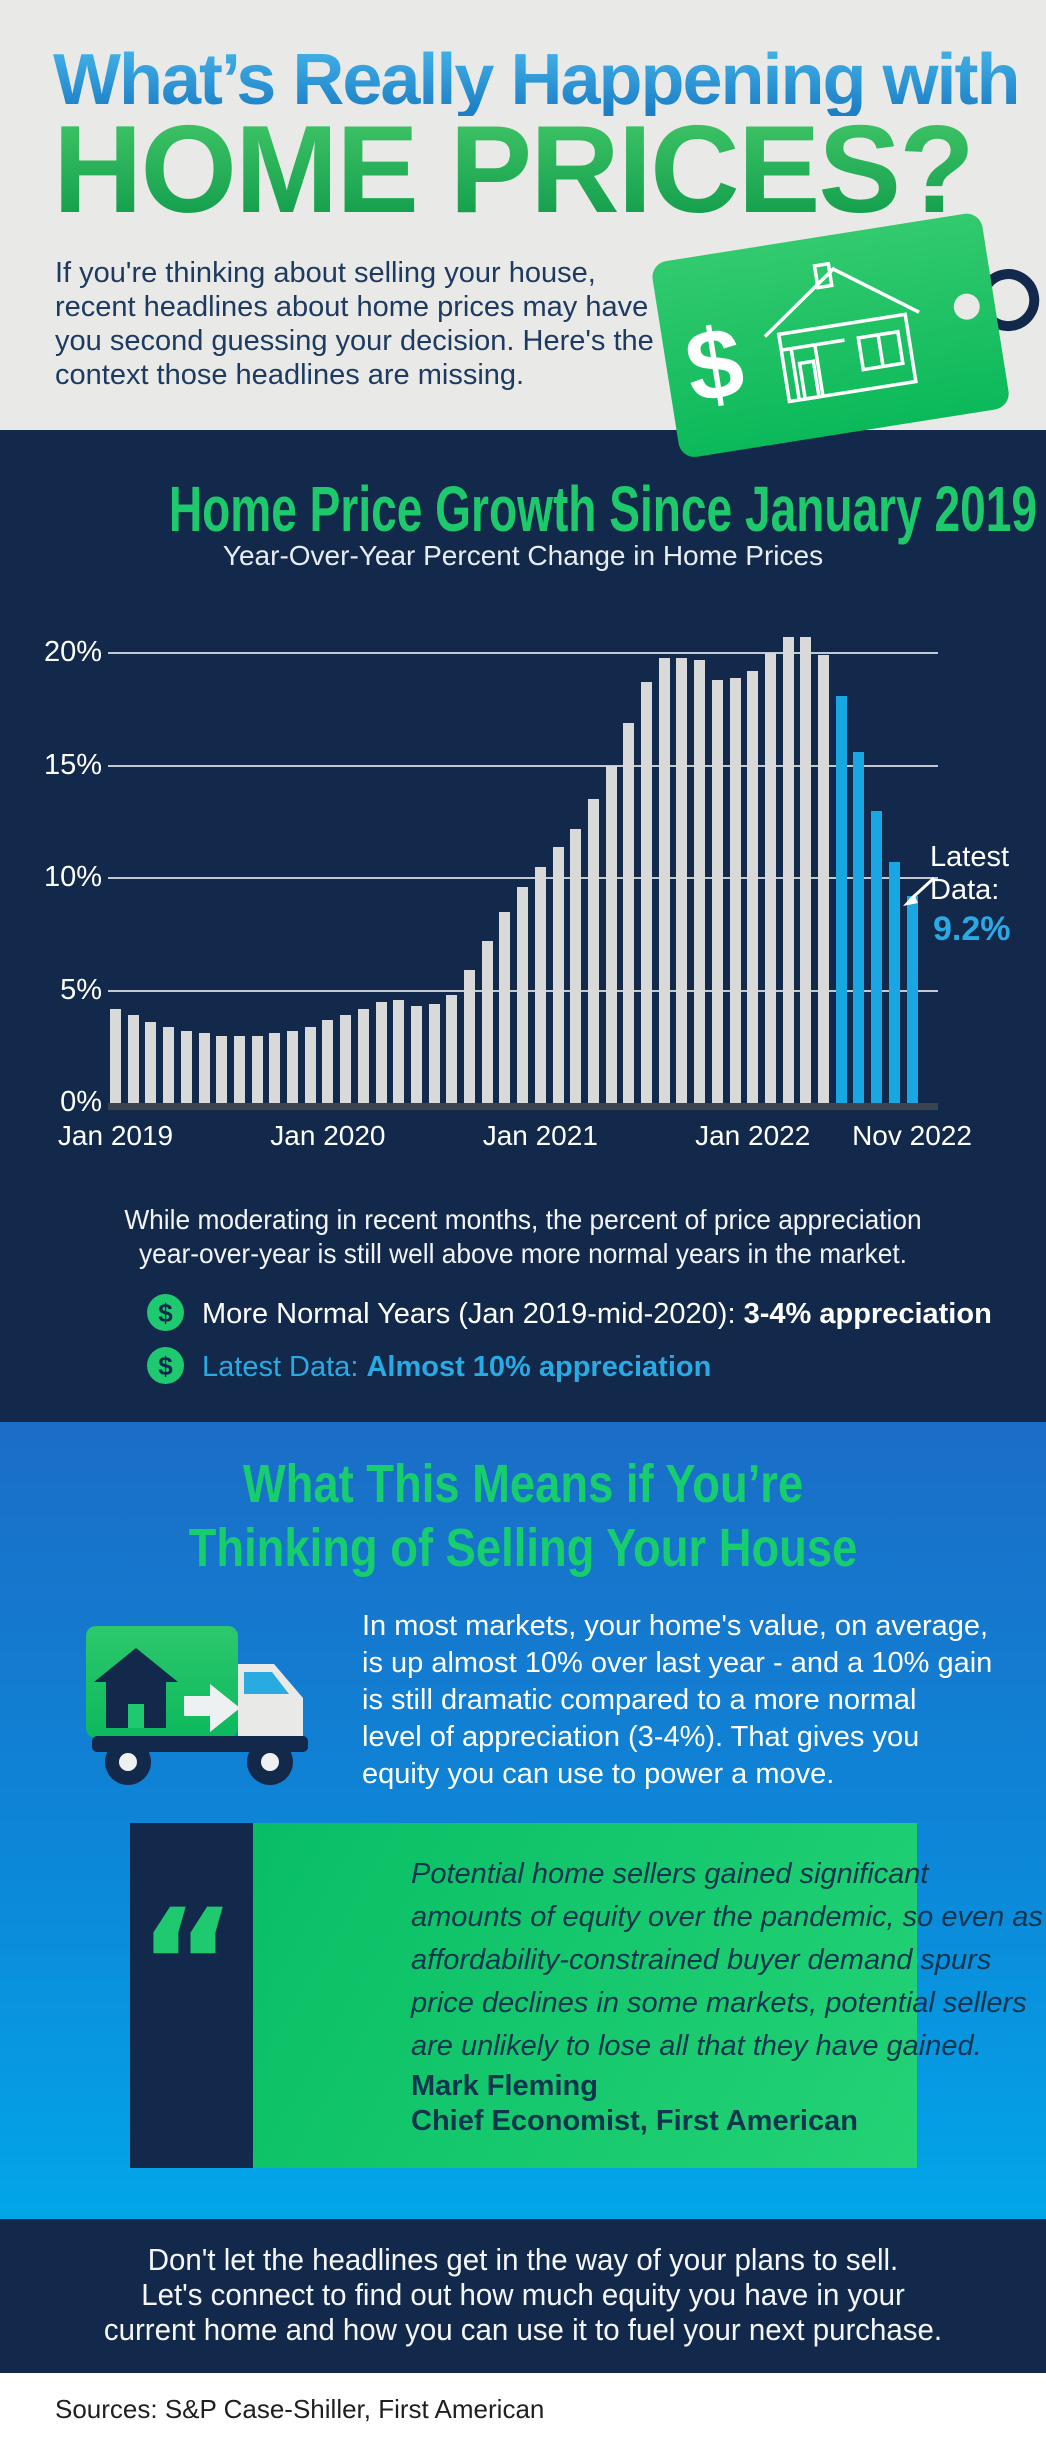 The image size is (1046, 2447). Describe the element at coordinates (558, 974) in the screenshot. I see `bar-Feb 2021` at that location.